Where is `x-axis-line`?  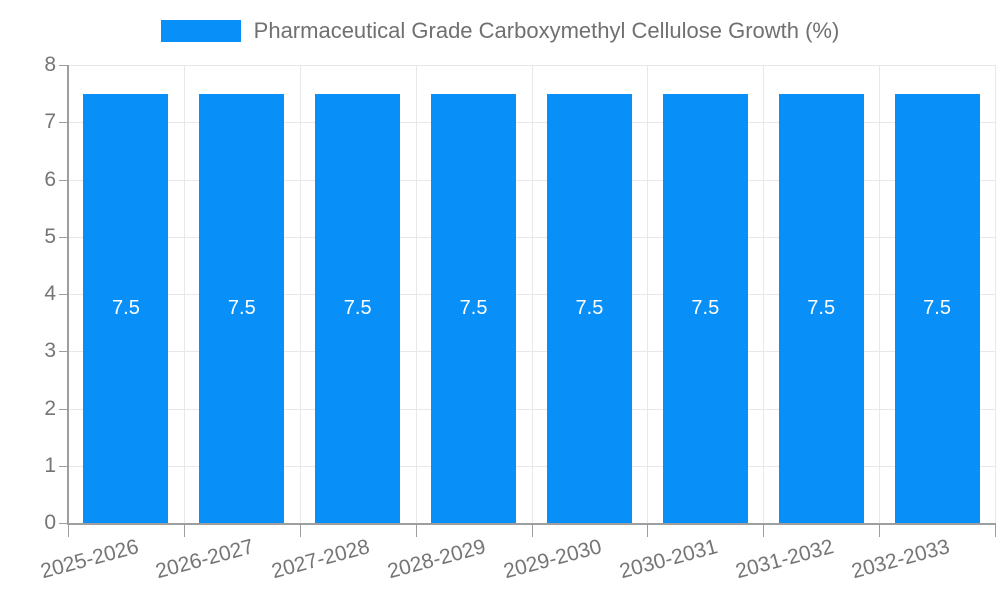
x-axis-line is located at coordinates (531, 524).